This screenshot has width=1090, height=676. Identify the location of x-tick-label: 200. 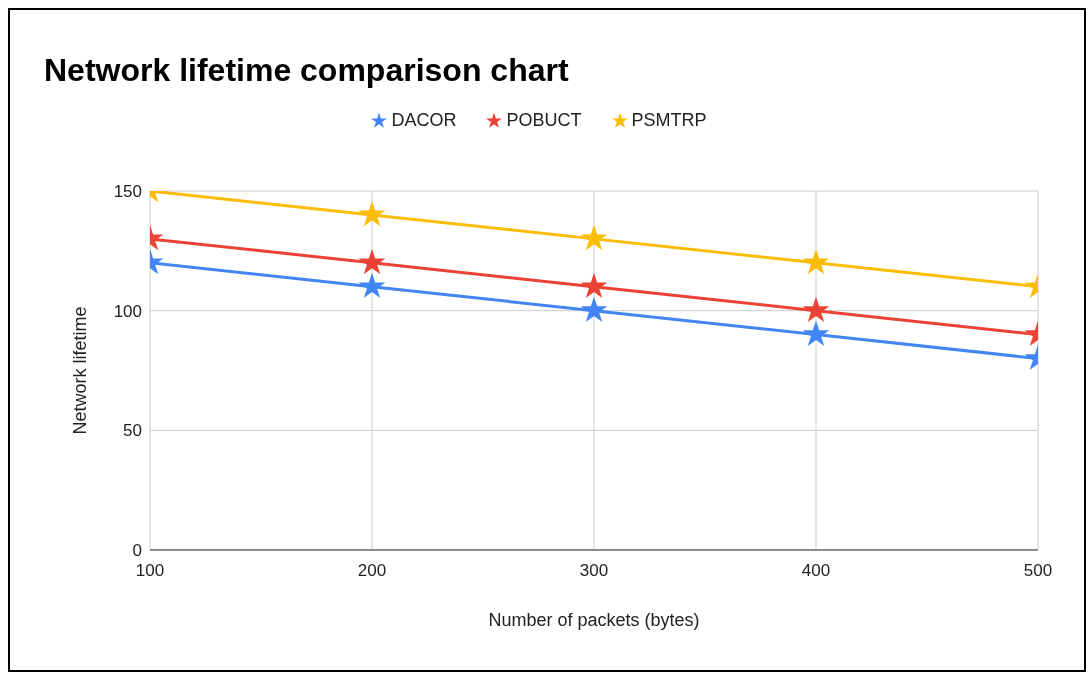
(372, 571).